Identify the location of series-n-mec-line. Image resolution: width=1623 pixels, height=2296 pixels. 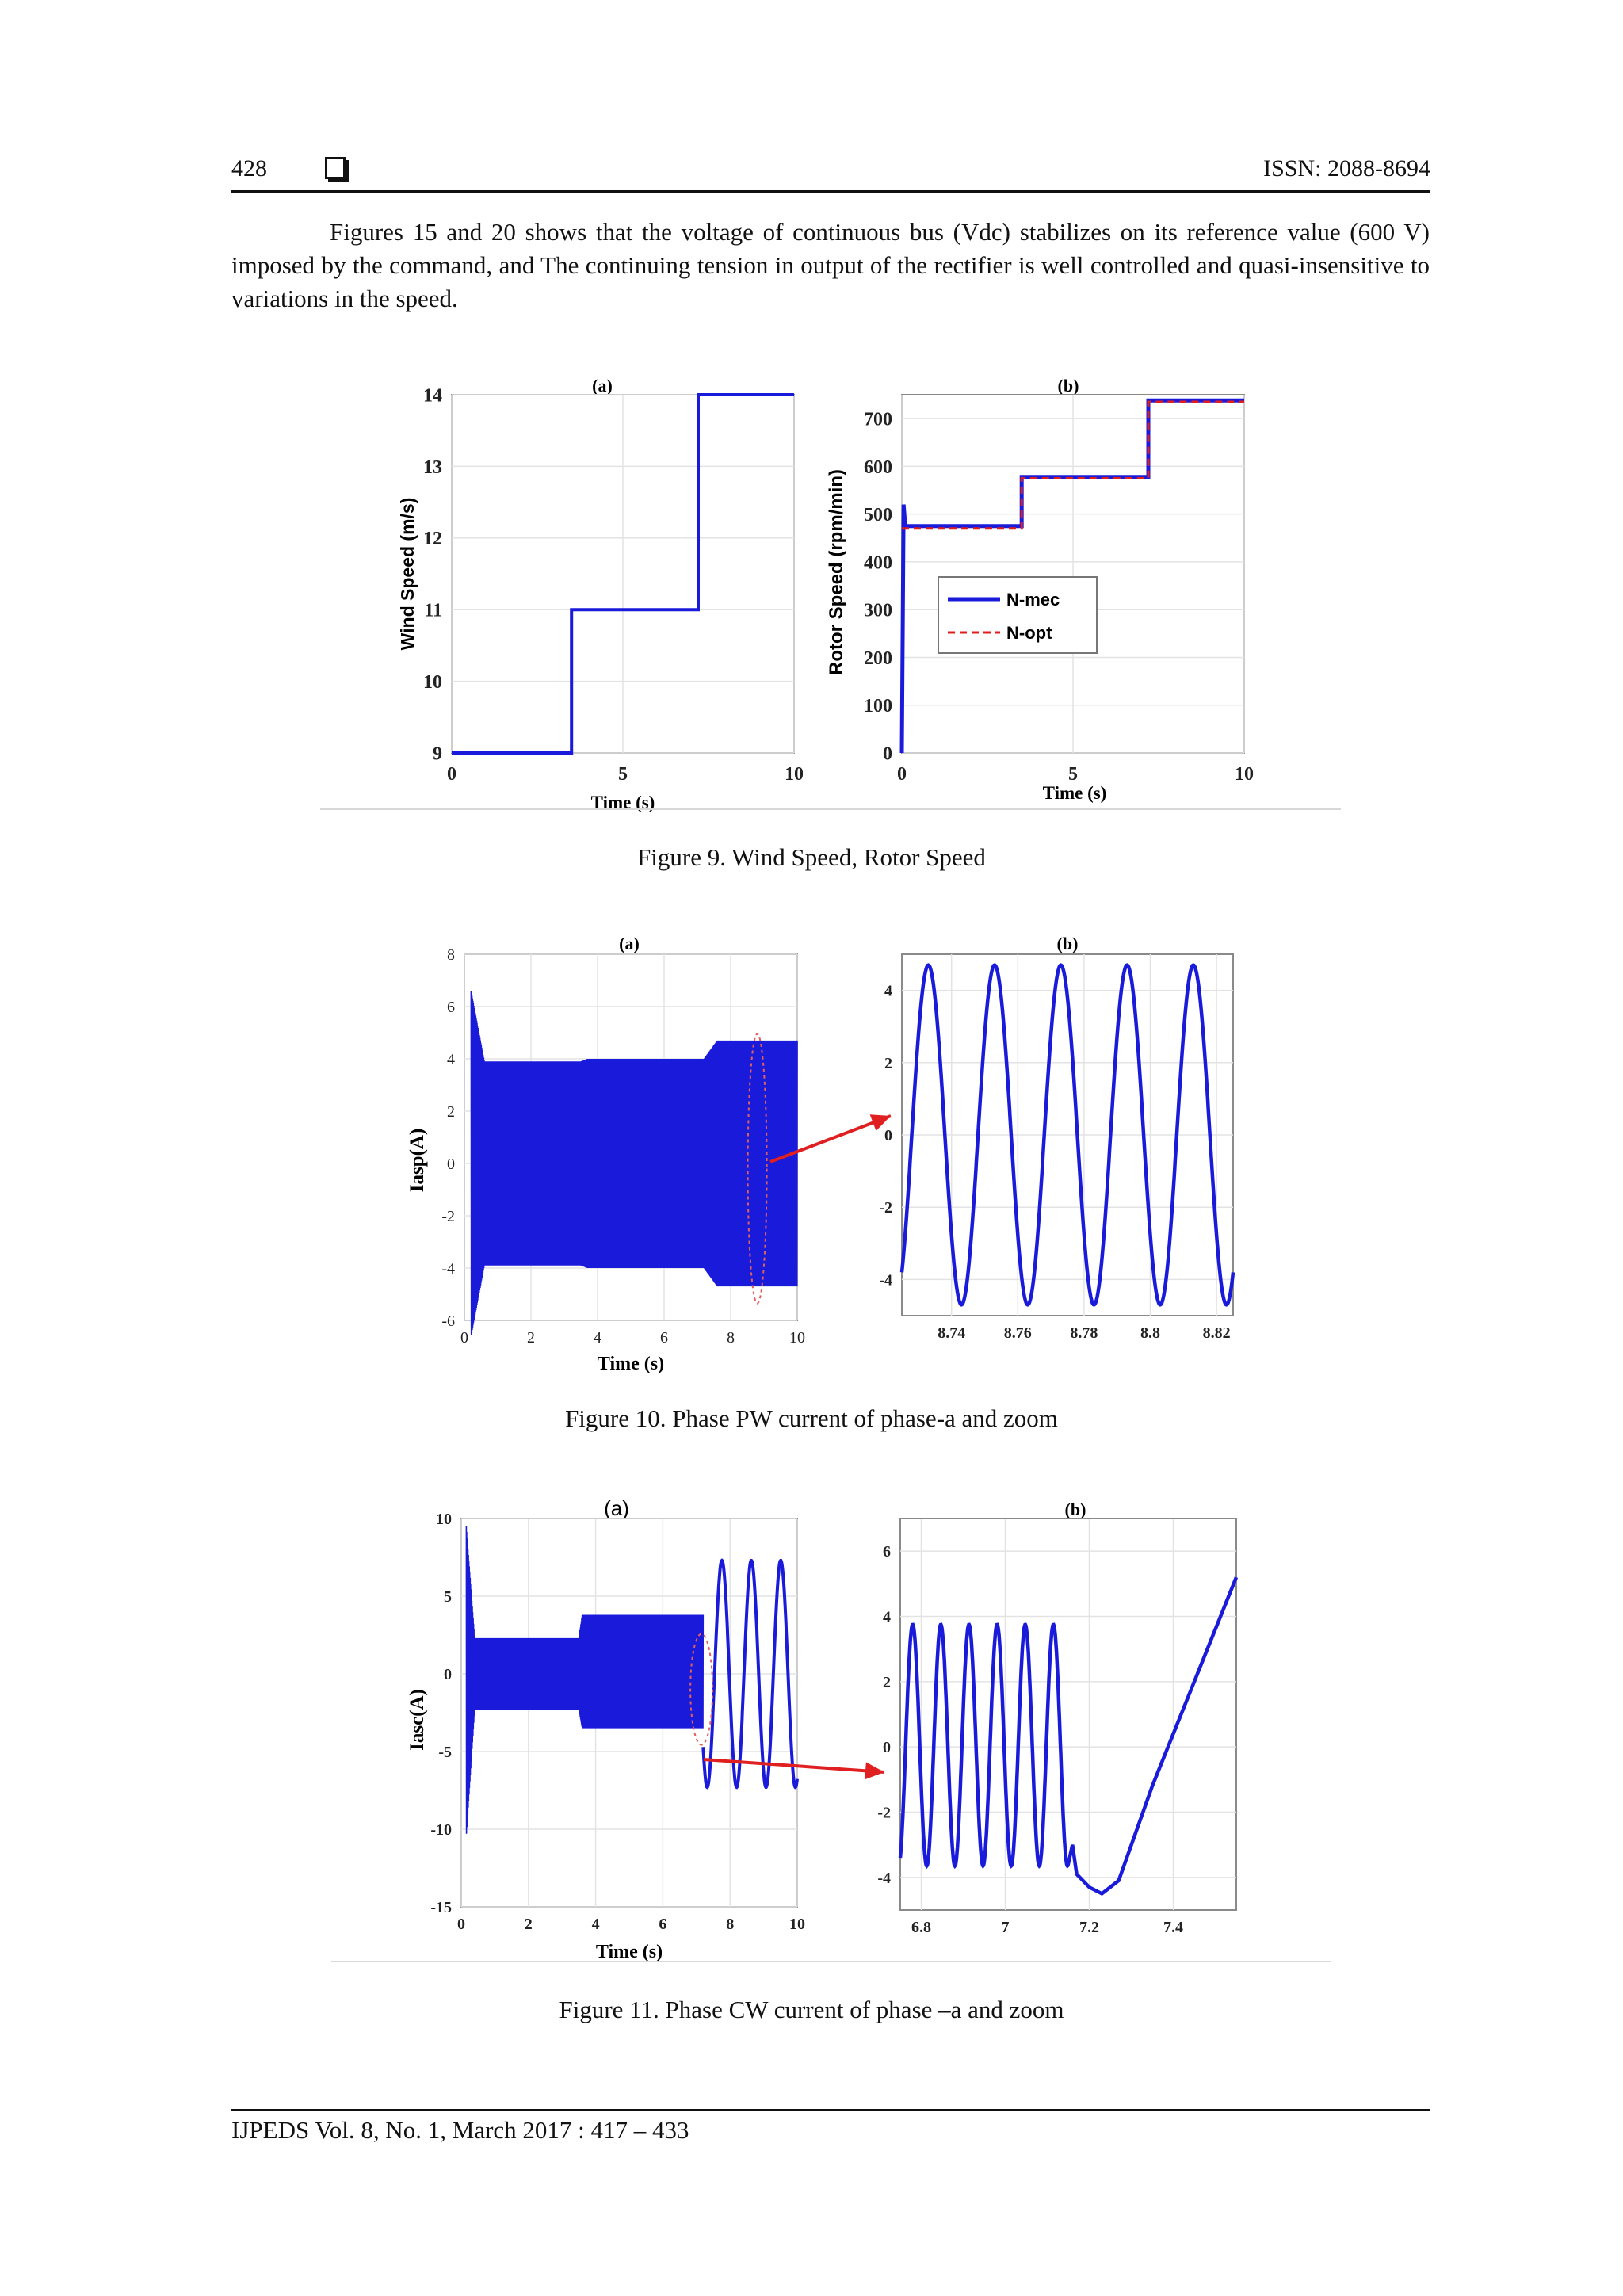
(1071, 576).